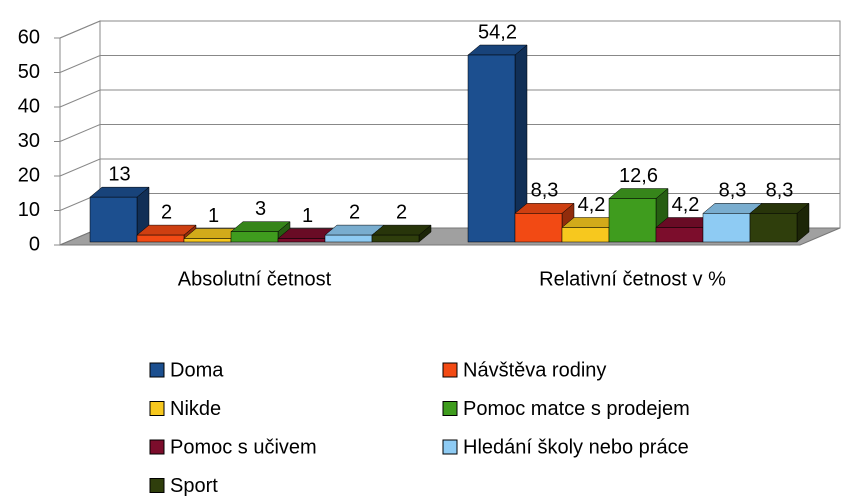  I want to click on legend-label: Návštěva rodiny, so click(534, 370).